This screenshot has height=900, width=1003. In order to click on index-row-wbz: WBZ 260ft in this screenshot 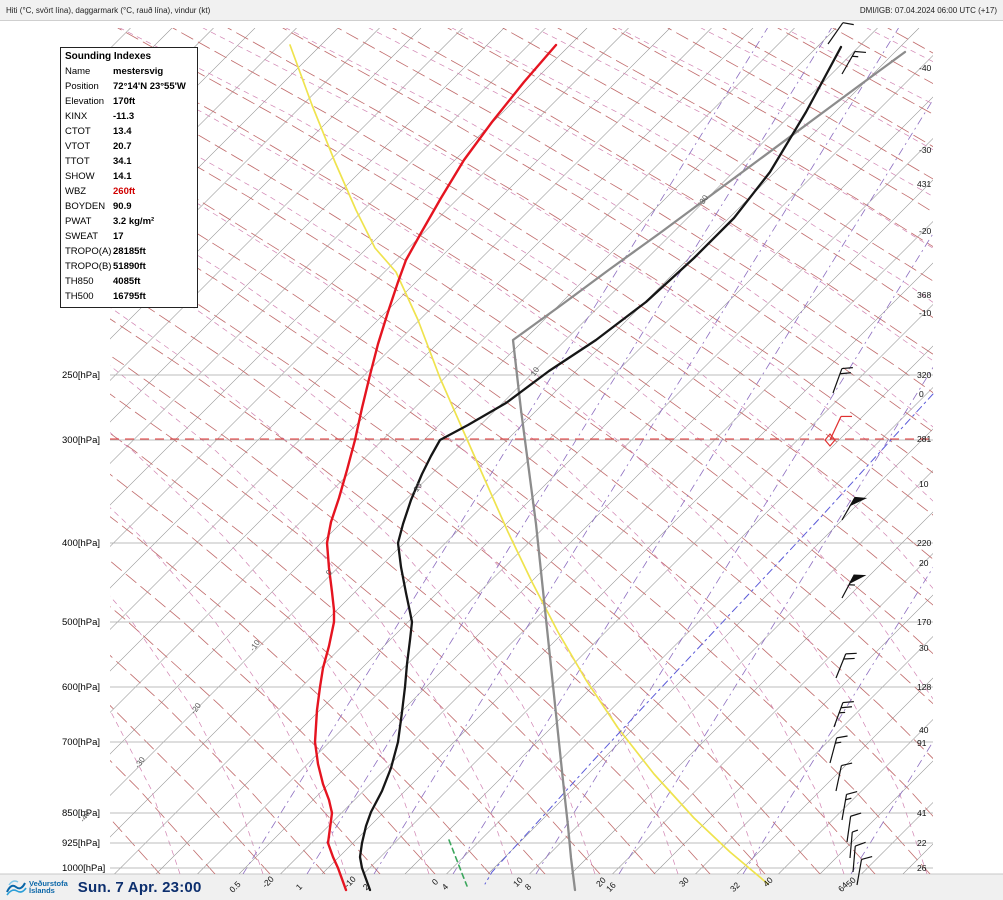, I will do `click(129, 191)`.